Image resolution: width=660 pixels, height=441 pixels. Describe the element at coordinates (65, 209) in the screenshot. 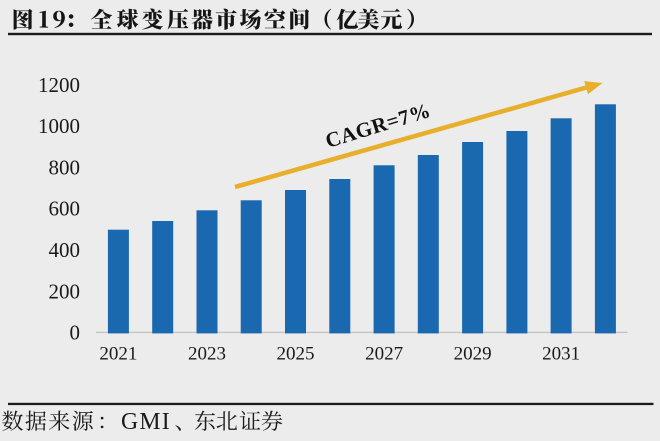

I see `svg-text: 600` at that location.